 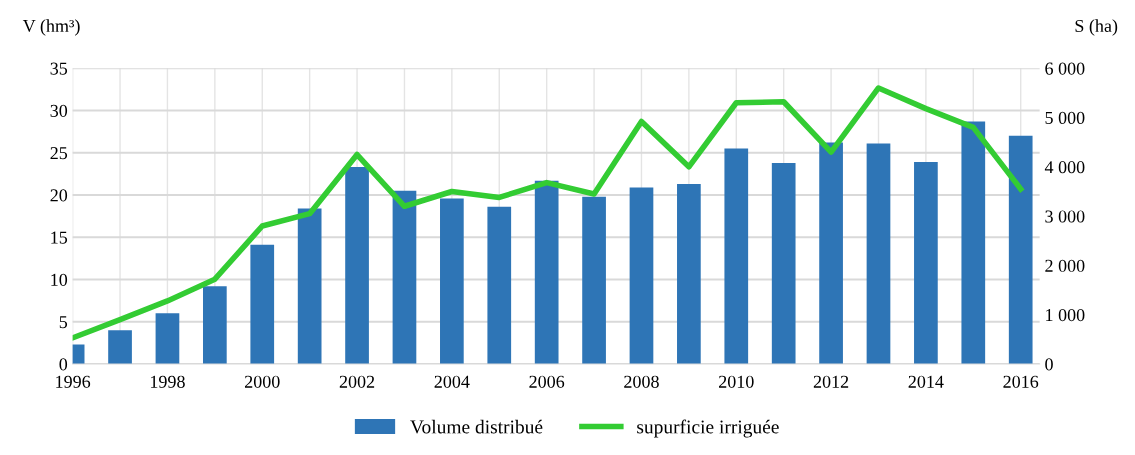 I want to click on y2-tick-label: 1 000, so click(x=1065, y=315).